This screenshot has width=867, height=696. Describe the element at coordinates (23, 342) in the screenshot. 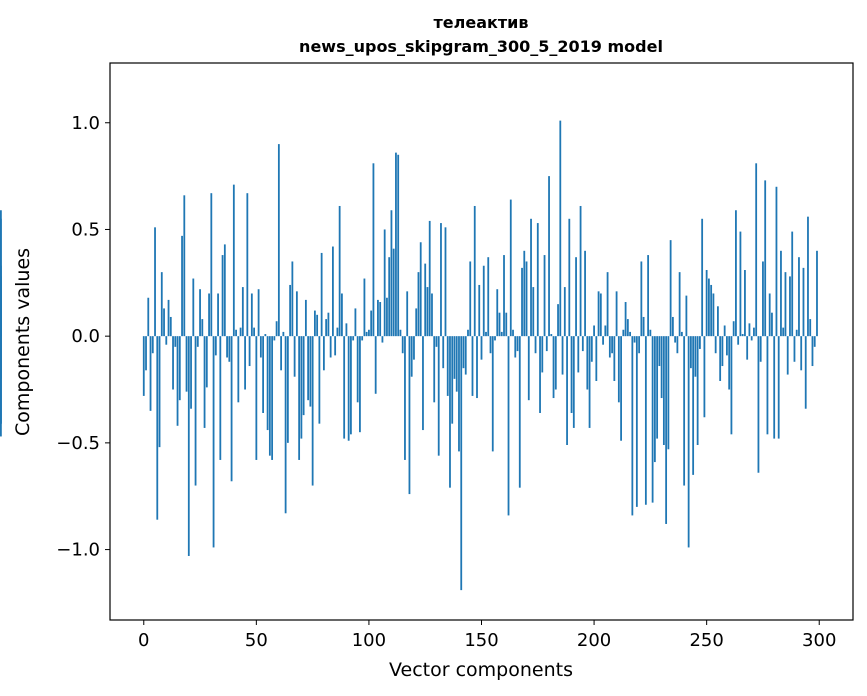

I see `y-axis-label: Components values` at that location.